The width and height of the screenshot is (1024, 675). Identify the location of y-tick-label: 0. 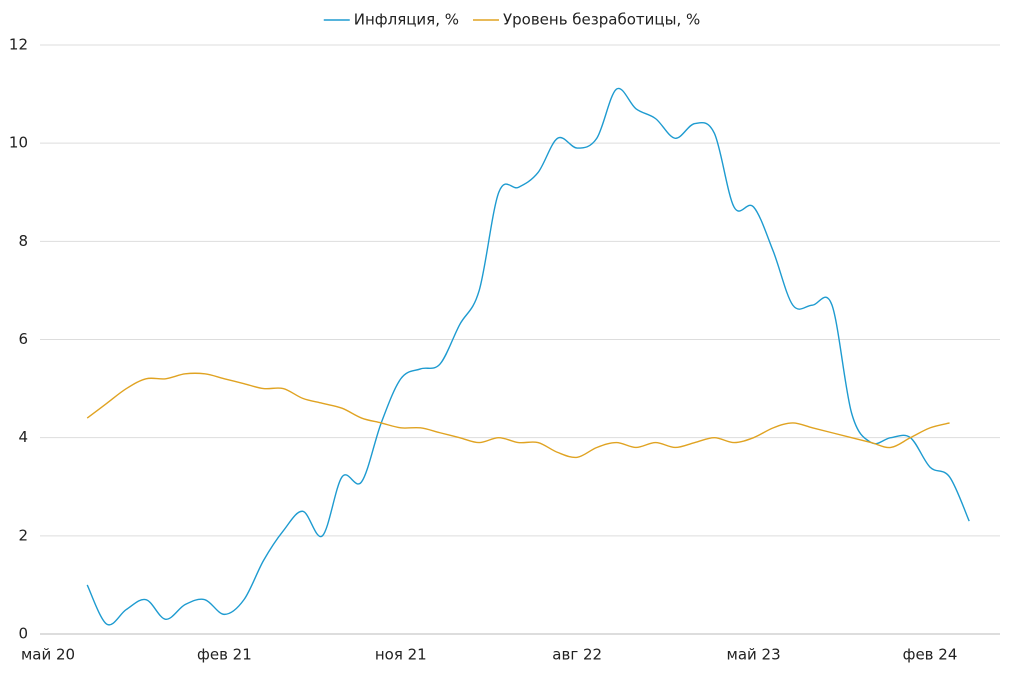
(23, 634).